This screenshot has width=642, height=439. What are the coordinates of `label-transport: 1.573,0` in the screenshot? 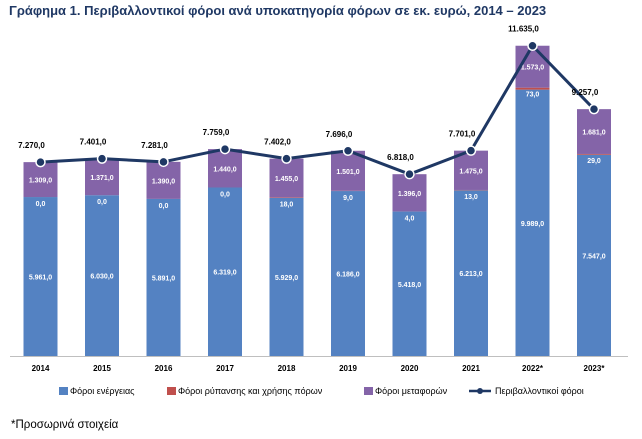 It's located at (532, 68).